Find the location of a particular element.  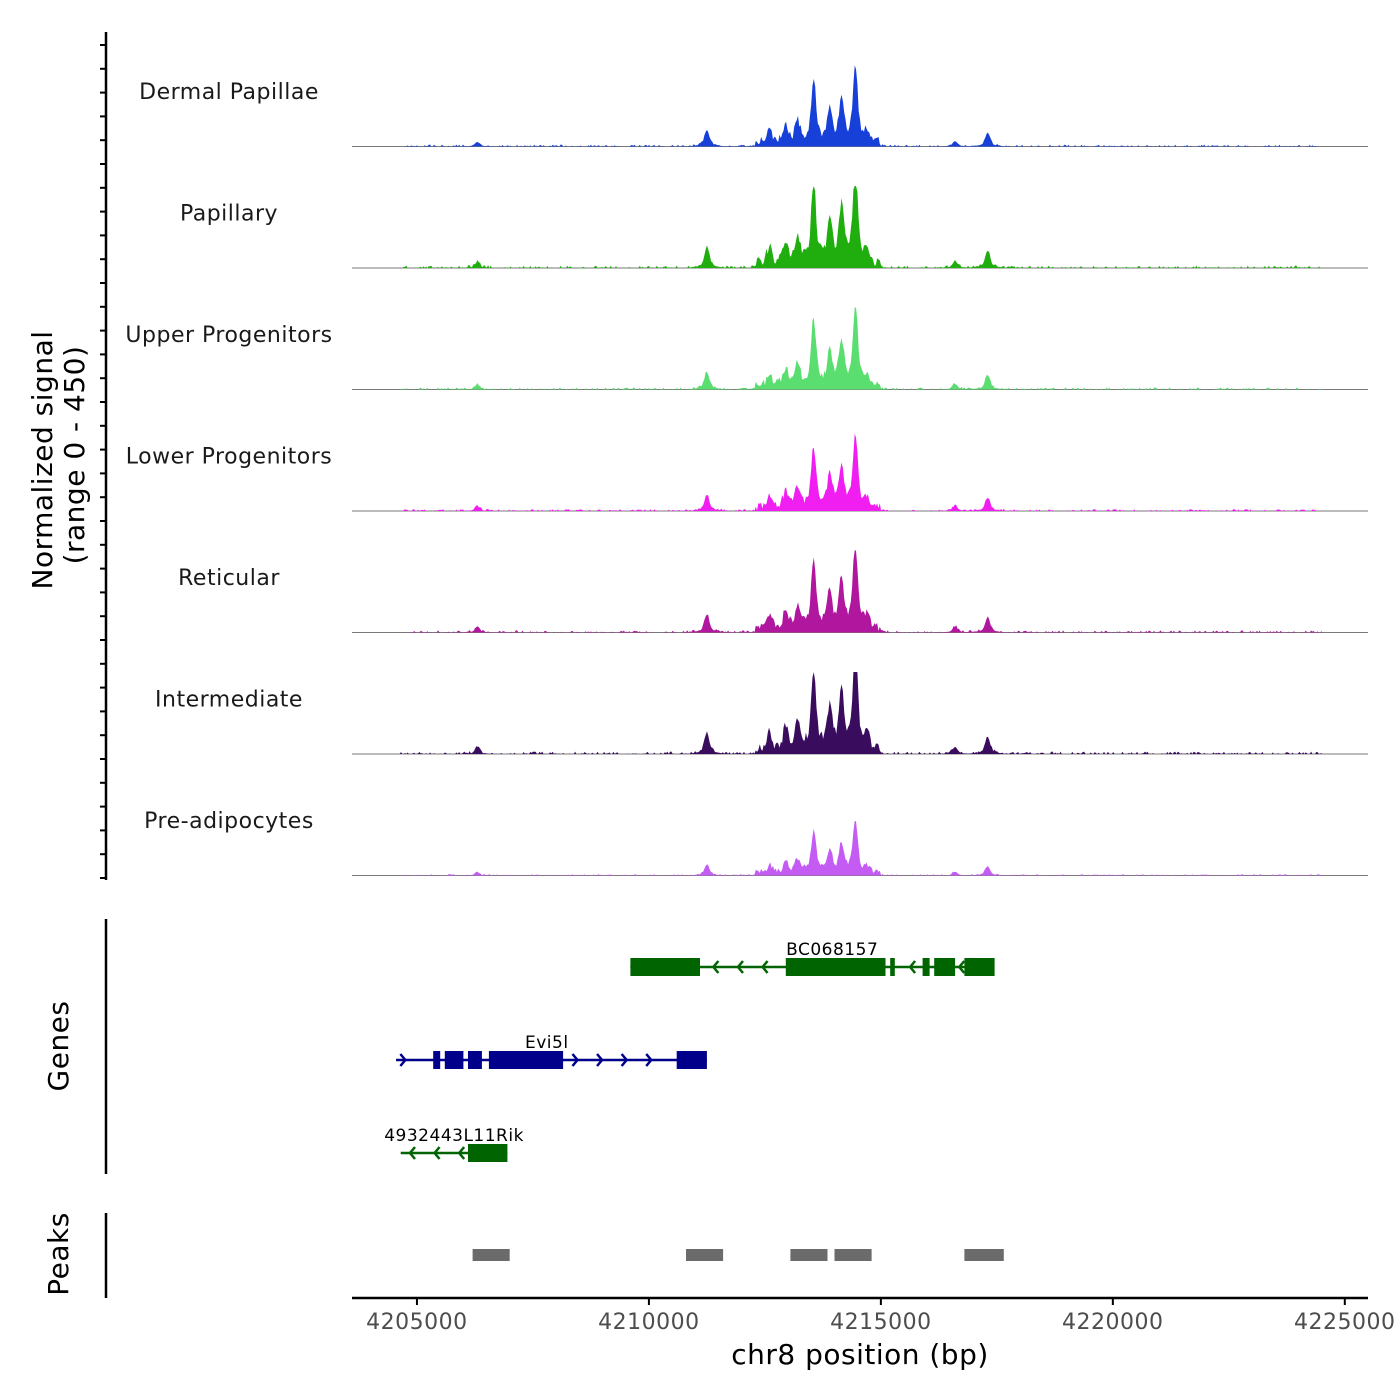

genes-track: BC068157 Evi5l 4932443L11Rik is located at coordinates (689, 1051).